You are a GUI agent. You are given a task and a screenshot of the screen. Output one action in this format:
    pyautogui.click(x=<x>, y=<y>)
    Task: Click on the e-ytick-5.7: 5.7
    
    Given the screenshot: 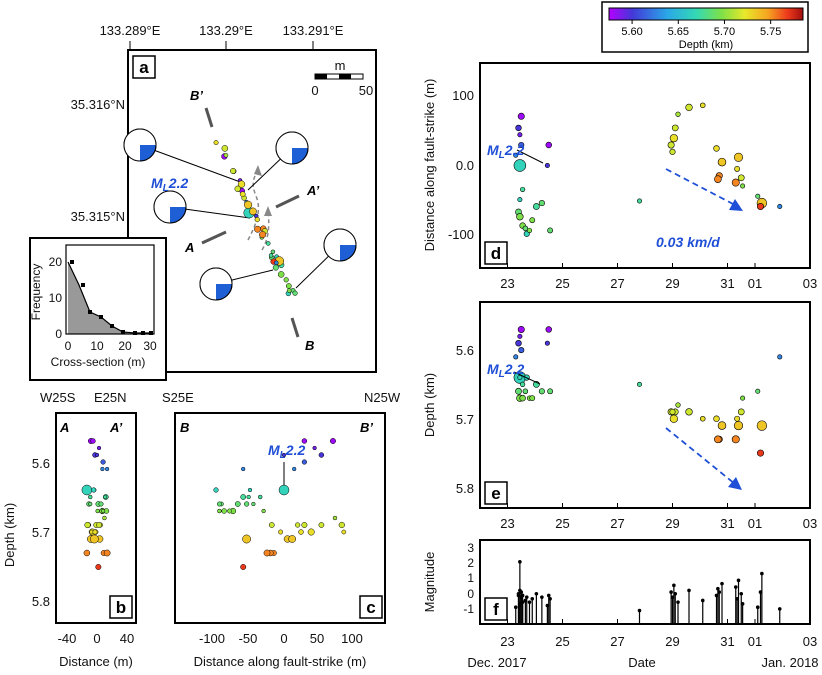 What is the action you would take?
    pyautogui.click(x=465, y=419)
    